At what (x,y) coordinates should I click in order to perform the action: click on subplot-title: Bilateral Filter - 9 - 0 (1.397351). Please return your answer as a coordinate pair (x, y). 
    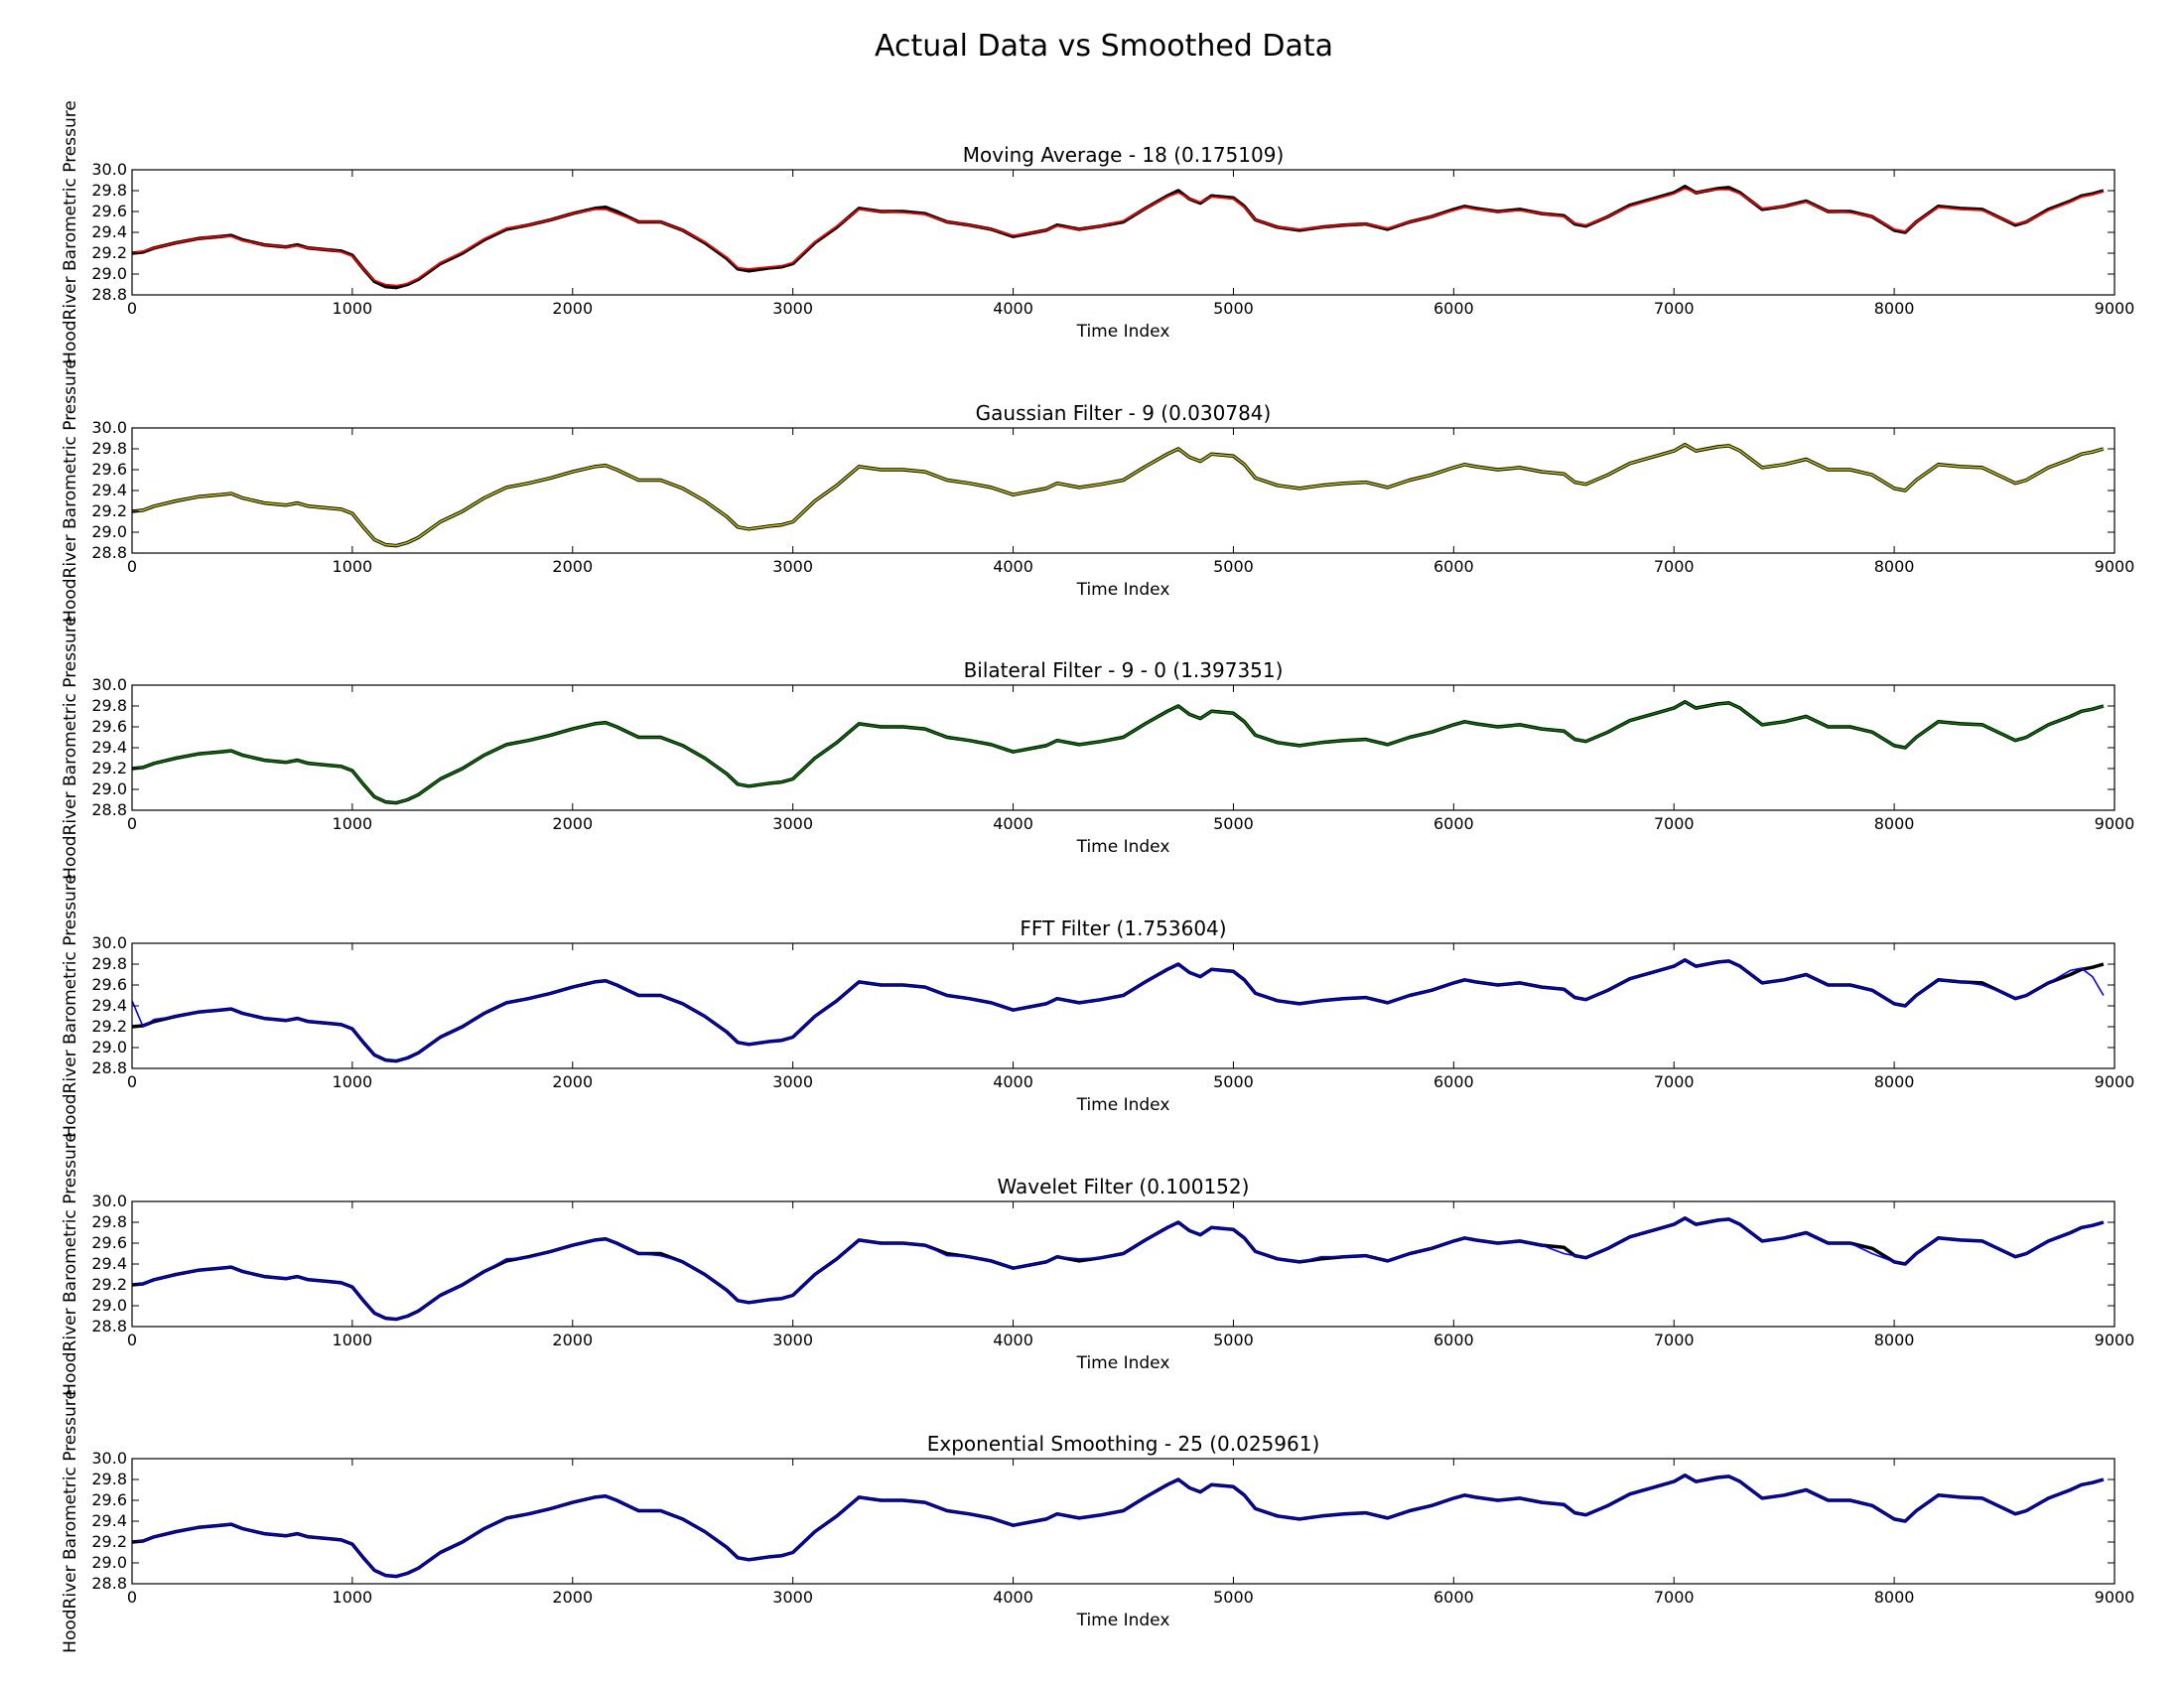
    Looking at the image, I should click on (1124, 670).